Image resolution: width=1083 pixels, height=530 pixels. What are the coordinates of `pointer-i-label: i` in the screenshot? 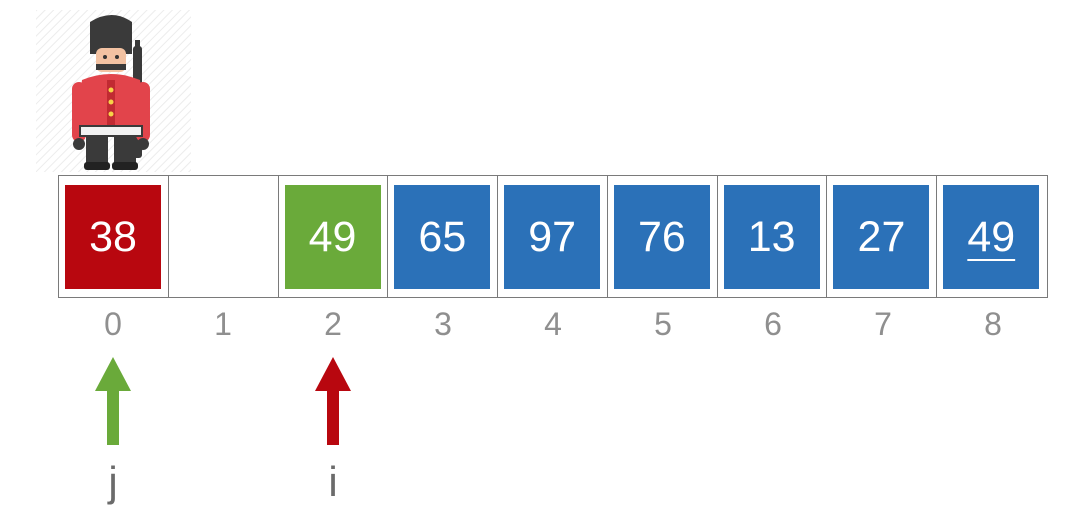 It's located at (333, 481).